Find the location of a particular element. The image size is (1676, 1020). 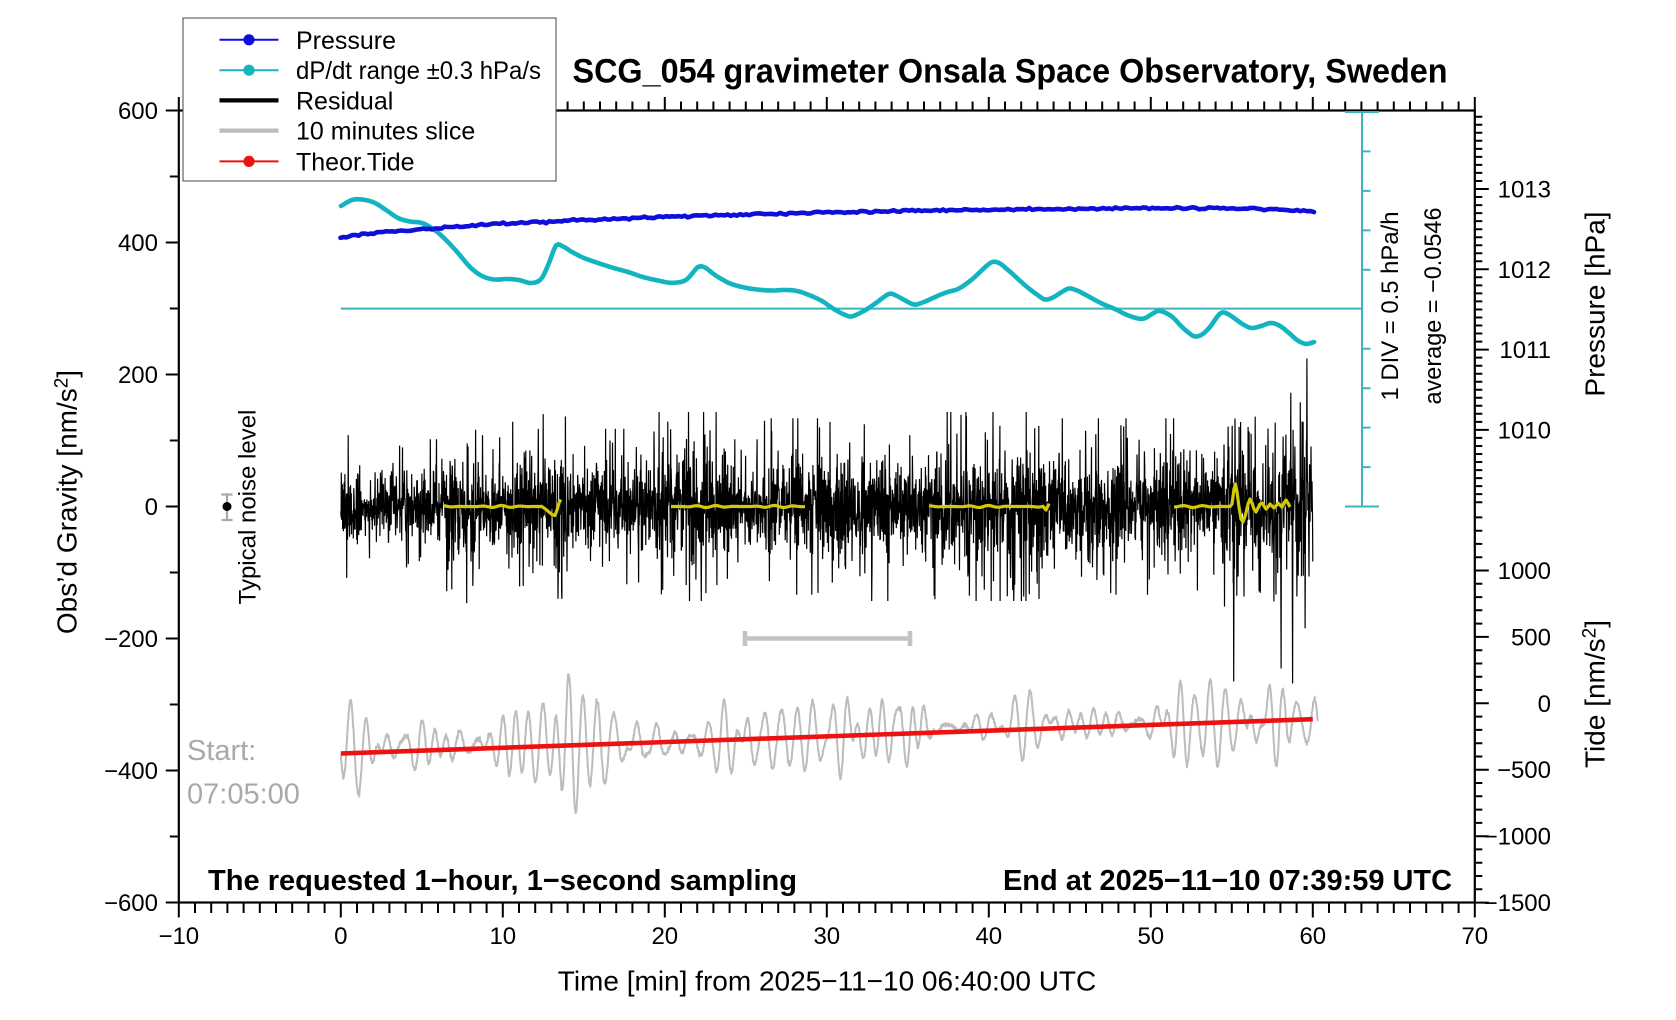

svg-text: −500 is located at coordinates (1524, 770).